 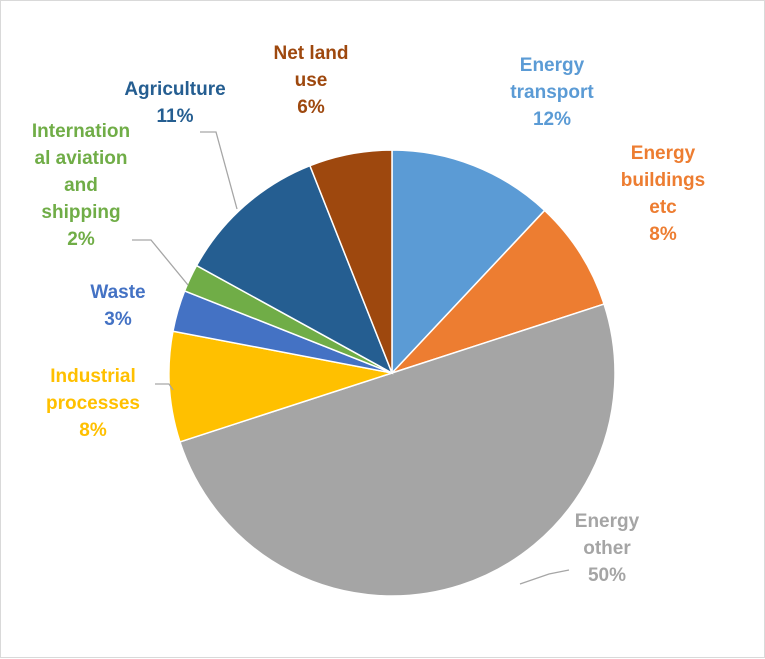 I want to click on data-label-line: processes, so click(x=93, y=403).